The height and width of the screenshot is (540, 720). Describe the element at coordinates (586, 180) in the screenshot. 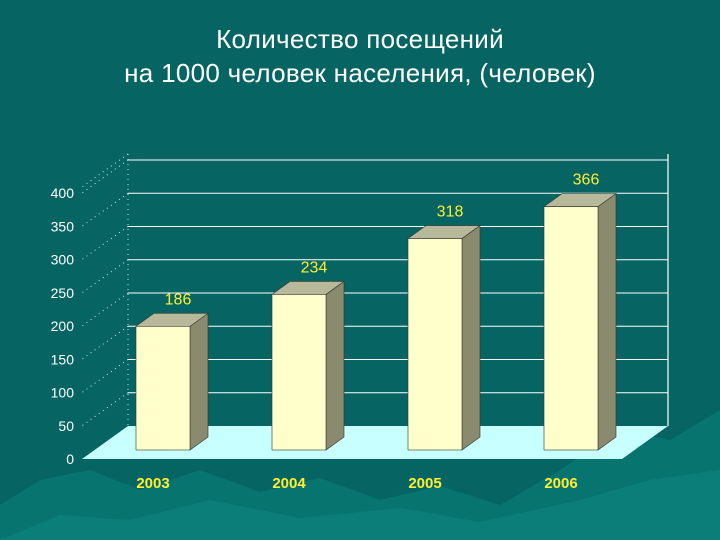

I see `data-label: 366` at that location.